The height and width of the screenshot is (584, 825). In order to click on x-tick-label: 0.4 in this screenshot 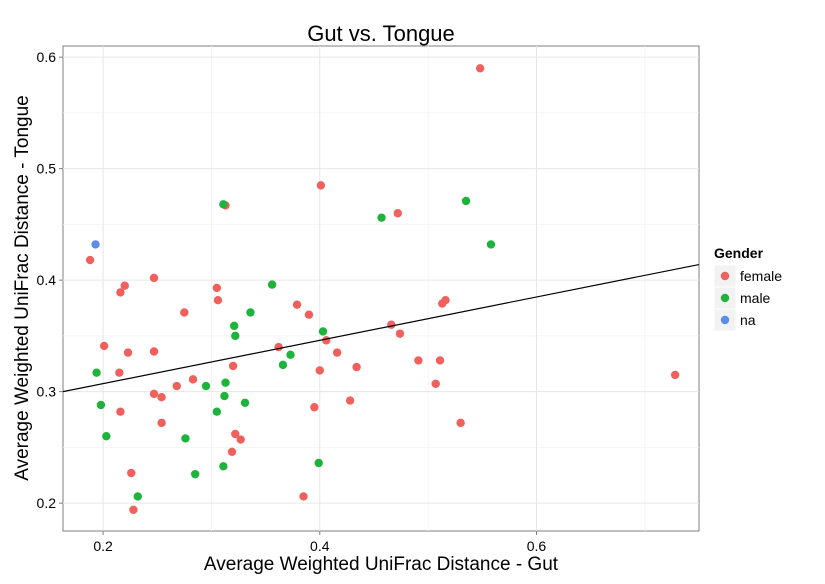, I will do `click(320, 546)`.